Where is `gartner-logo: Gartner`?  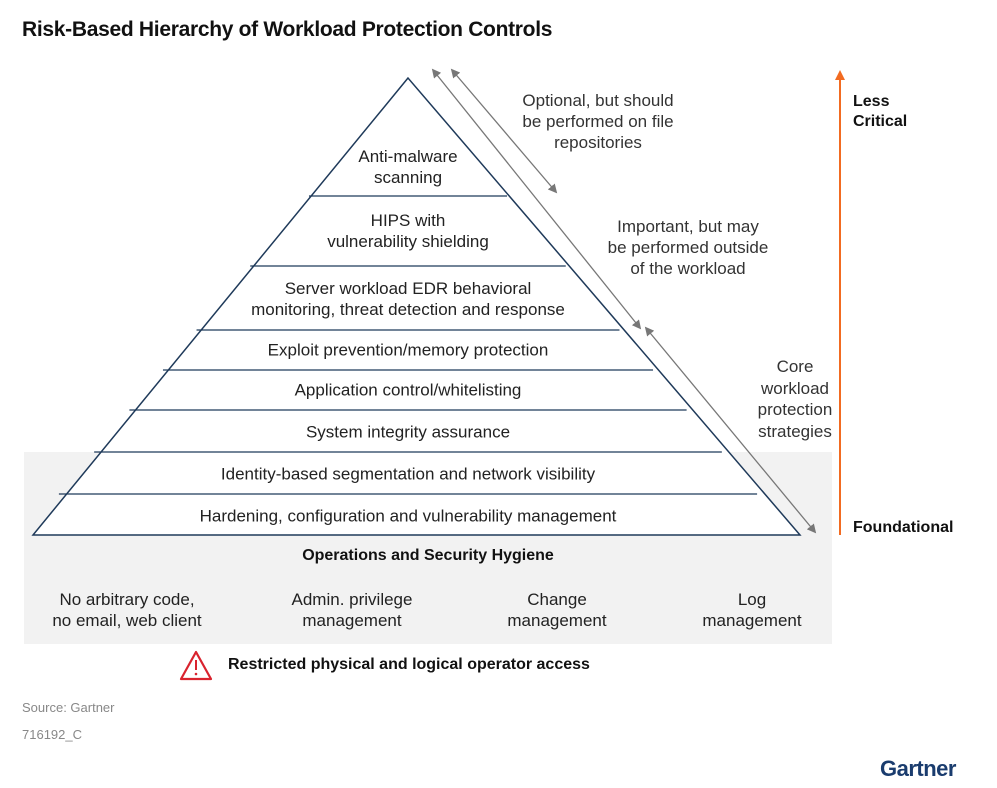 gartner-logo: Gartner is located at coordinates (918, 768).